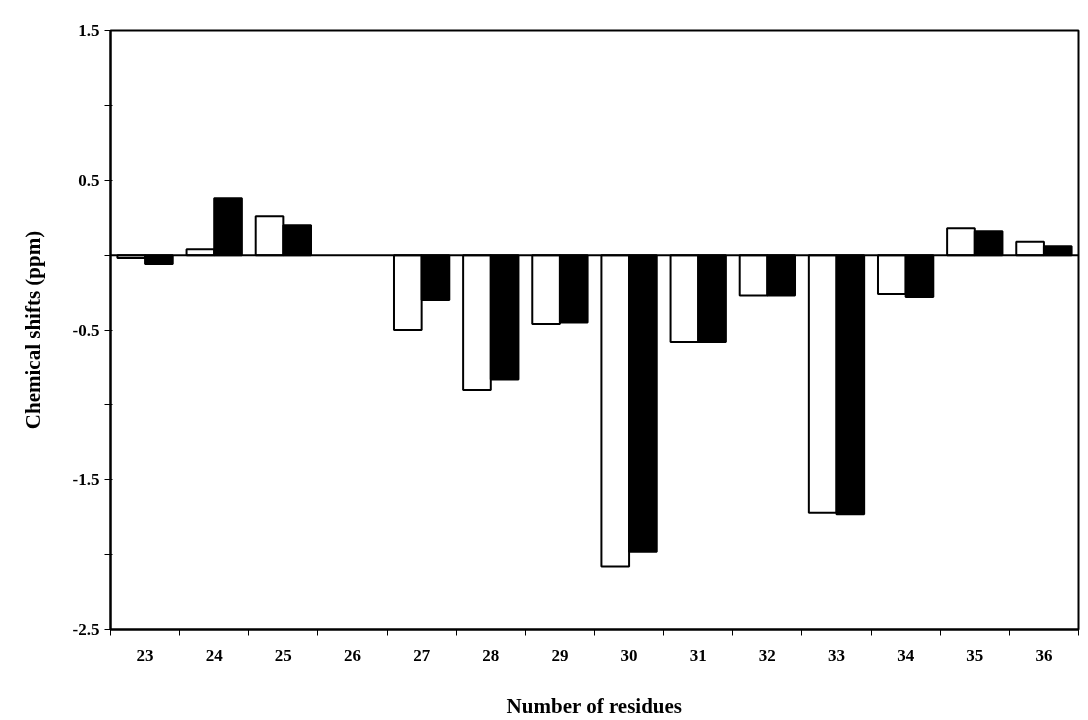 The image size is (1088, 720). Describe the element at coordinates (975, 655) in the screenshot. I see `x-tick-label: 35` at that location.